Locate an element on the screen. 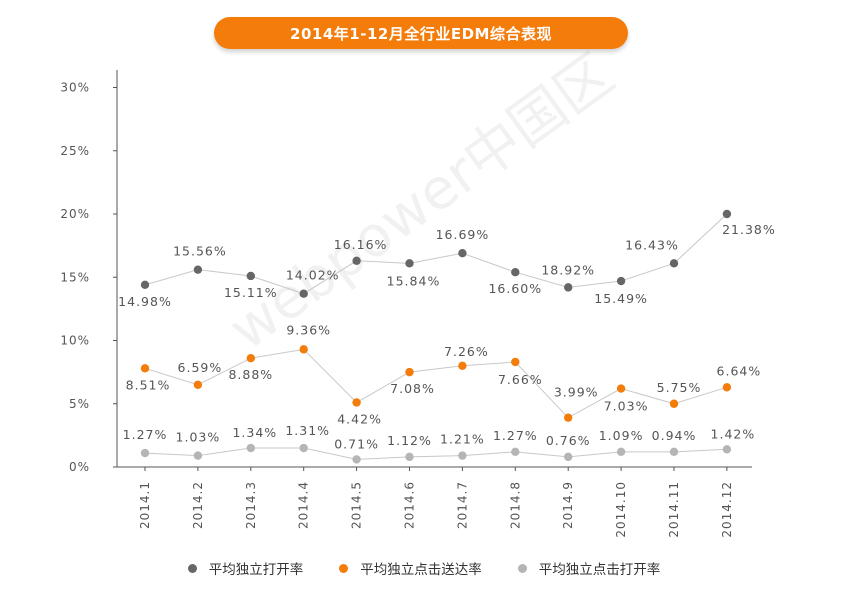  data-label: 16.16% is located at coordinates (361, 244).